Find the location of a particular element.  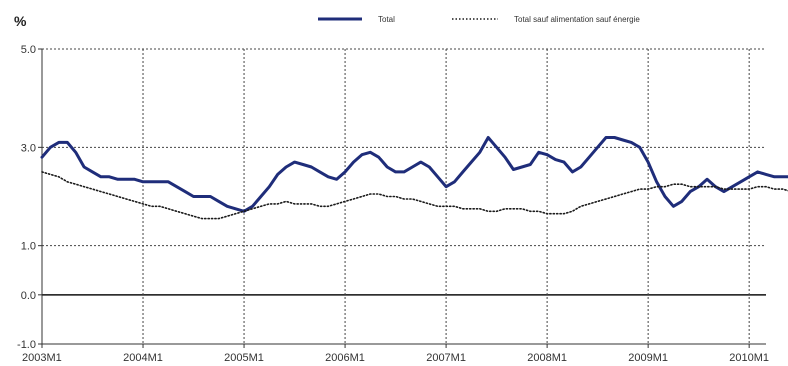

y-tick-label: 0.0 is located at coordinates (28, 296).